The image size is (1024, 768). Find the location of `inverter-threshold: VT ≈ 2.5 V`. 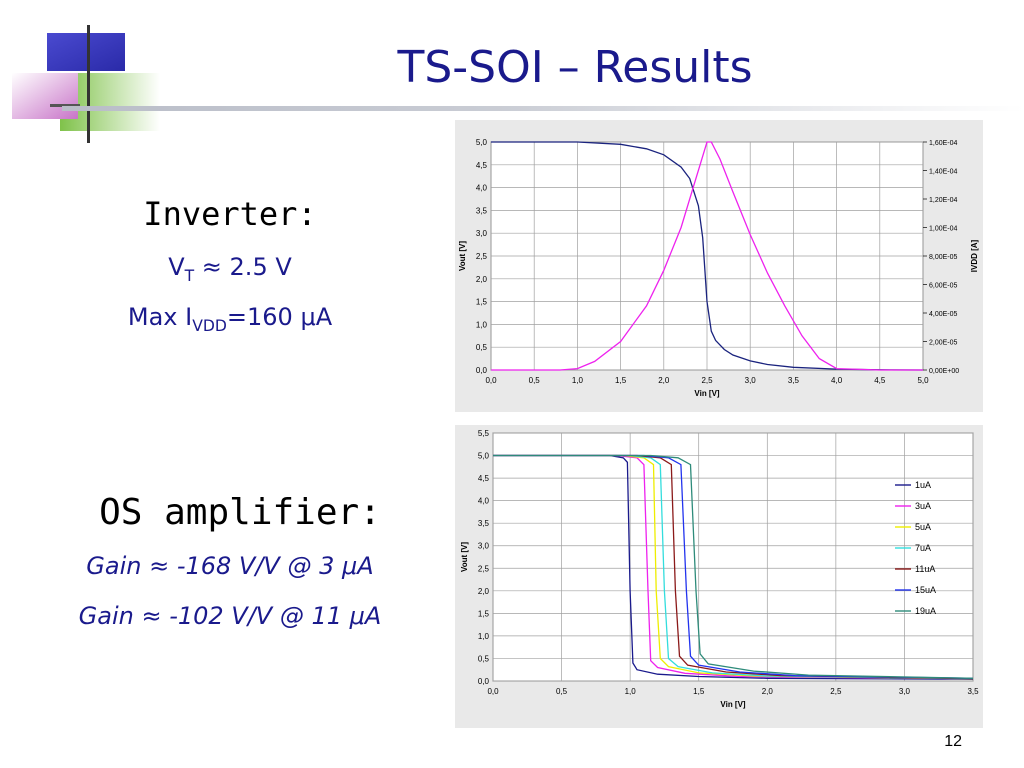

inverter-threshold: VT ≈ 2.5 V is located at coordinates (230, 269).